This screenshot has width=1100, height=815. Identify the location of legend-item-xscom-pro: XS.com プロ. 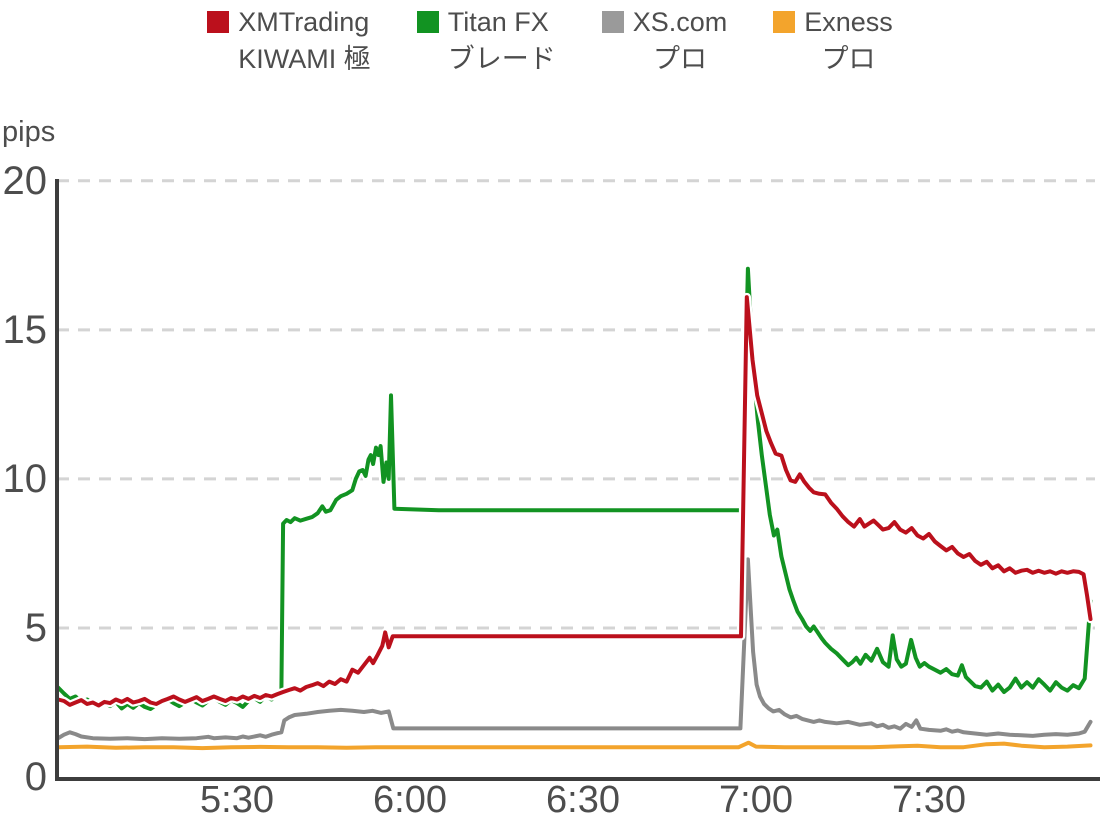
(664, 41).